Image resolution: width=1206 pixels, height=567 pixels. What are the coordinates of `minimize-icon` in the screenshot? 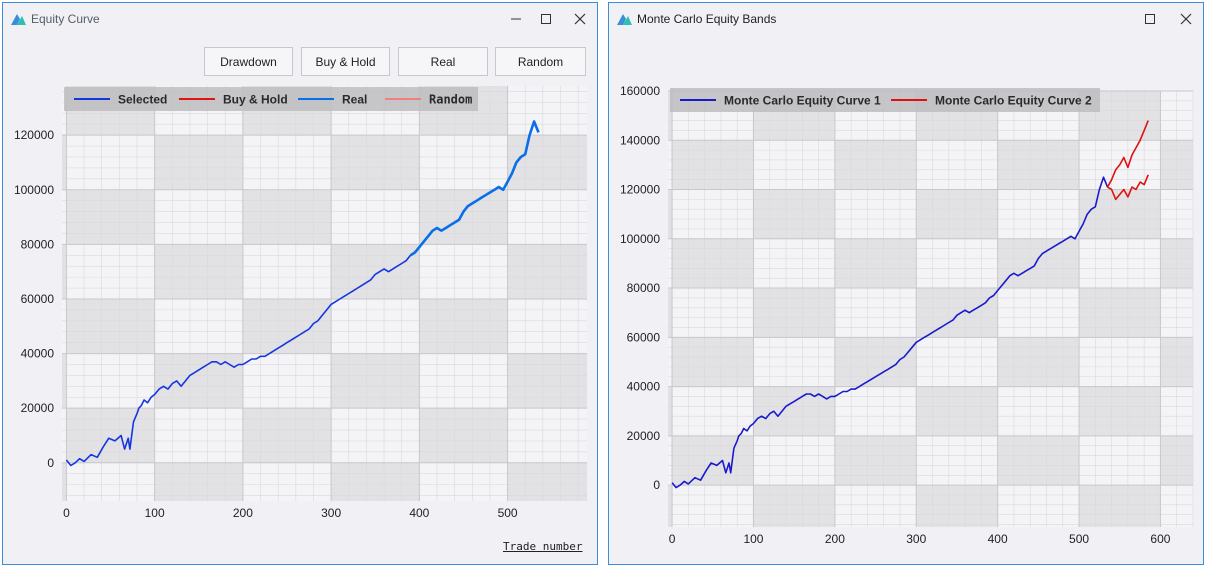 It's located at (516, 19).